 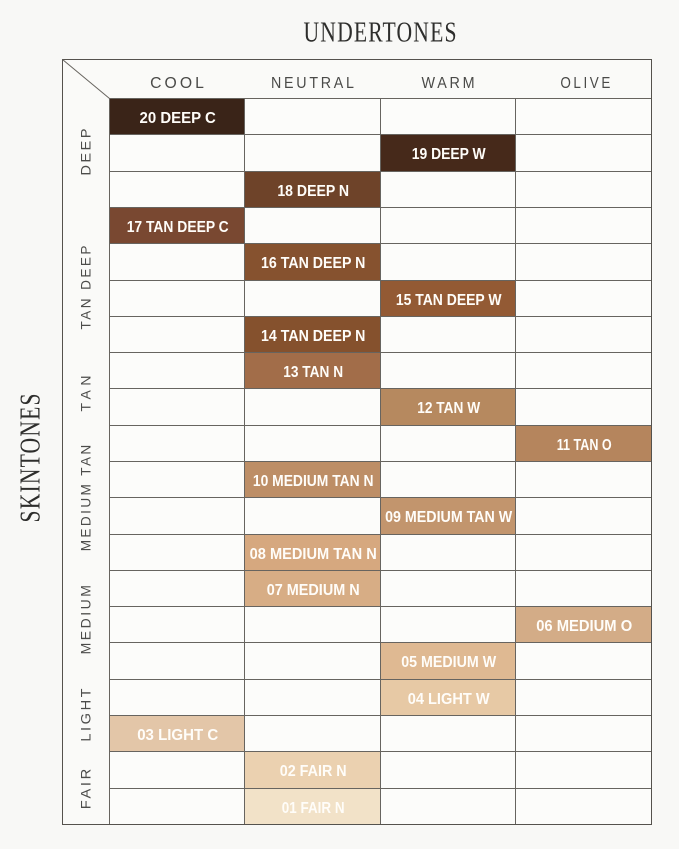 What do you see at coordinates (87, 714) in the screenshot?
I see `svg-text: LIGHT` at bounding box center [87, 714].